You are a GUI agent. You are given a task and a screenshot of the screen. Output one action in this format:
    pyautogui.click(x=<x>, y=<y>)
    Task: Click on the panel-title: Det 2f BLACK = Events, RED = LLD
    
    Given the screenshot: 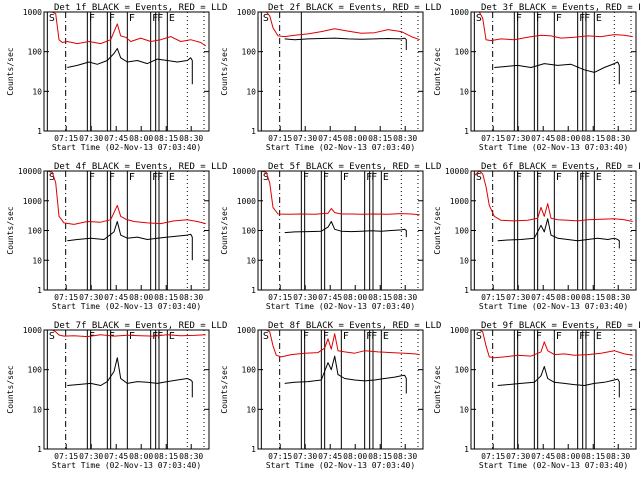 What is the action you would take?
    pyautogui.click(x=354, y=8)
    